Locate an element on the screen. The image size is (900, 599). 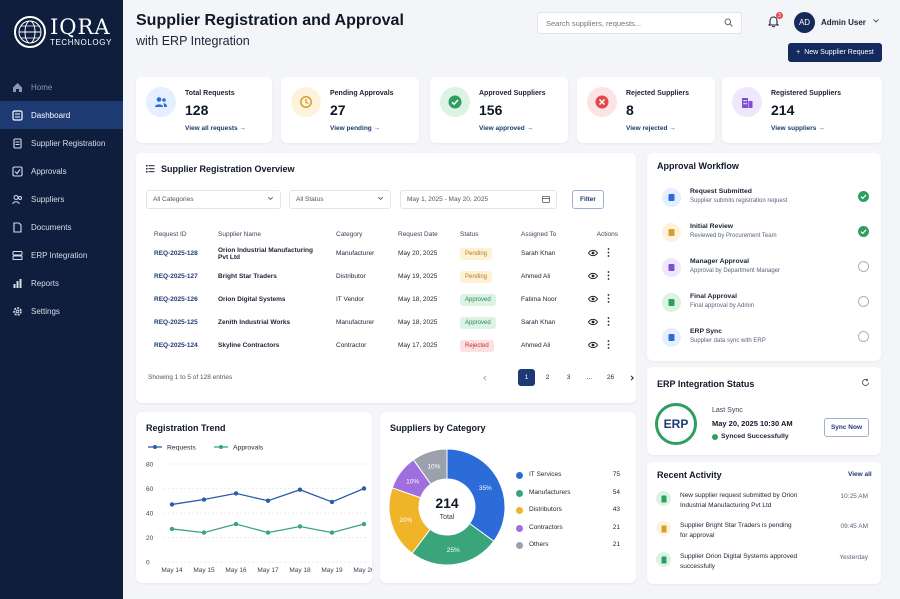
prev-page-button is located at coordinates (484, 377).